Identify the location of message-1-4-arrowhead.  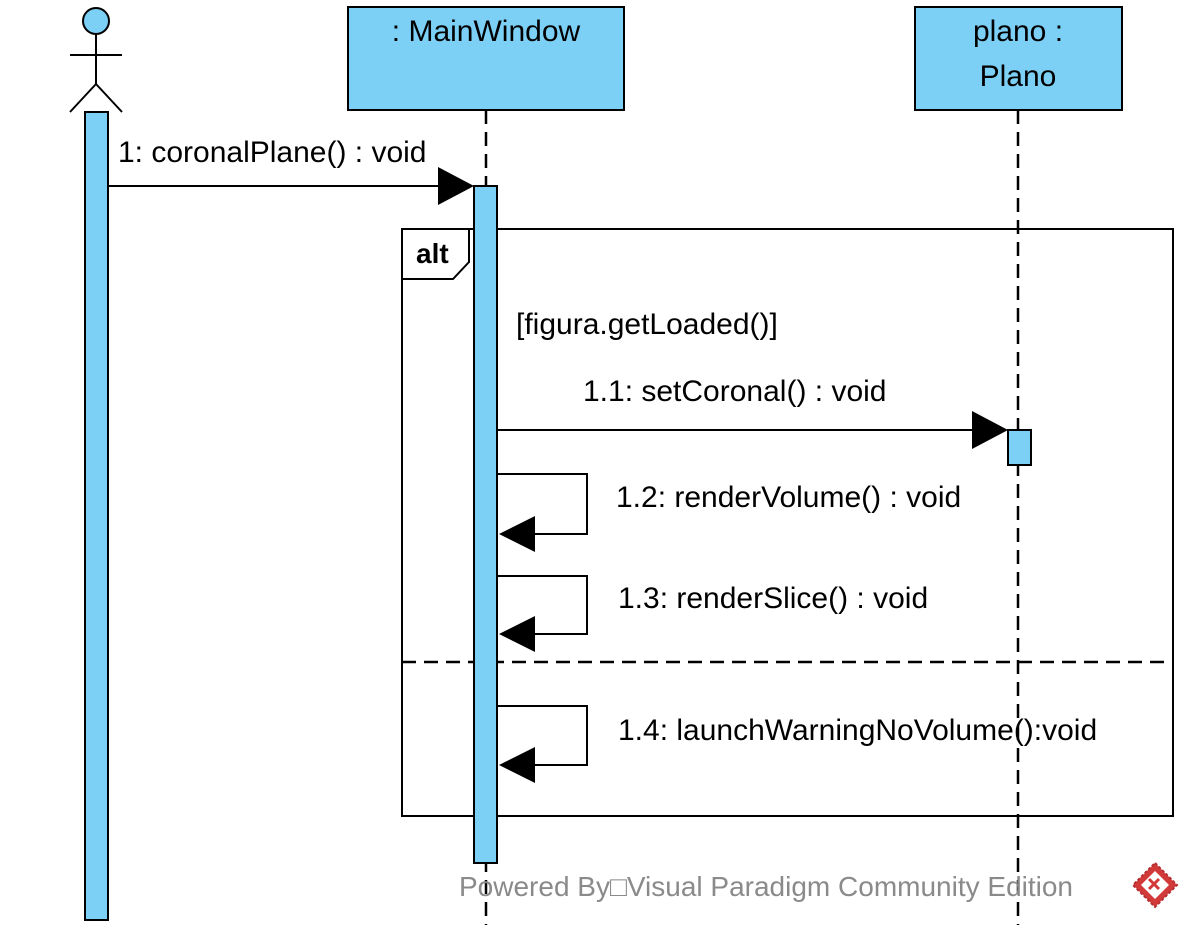
(517, 765).